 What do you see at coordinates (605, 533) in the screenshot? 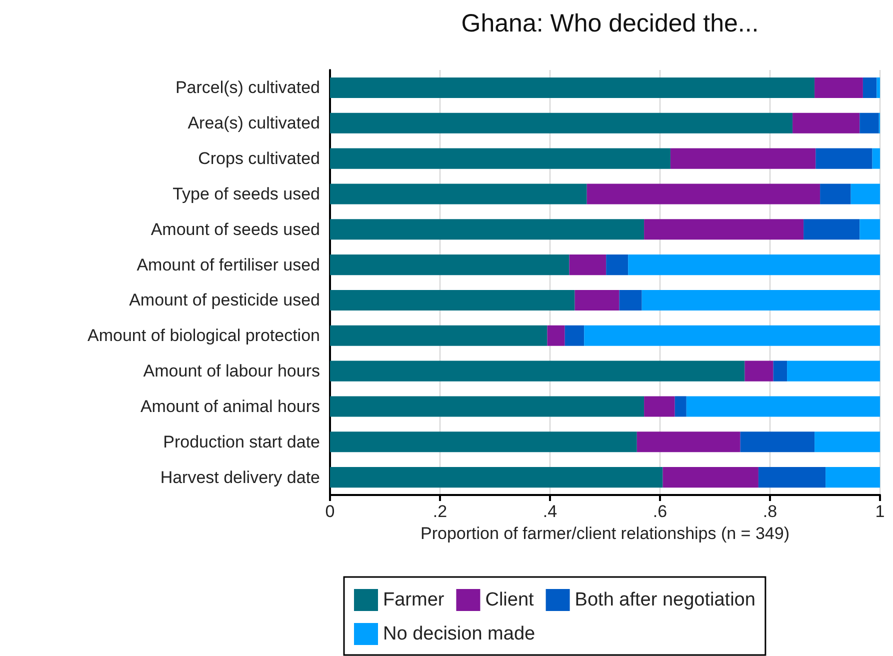
I see `x-axis-title: Proportion of farmer/client relationships (n = 349)` at bounding box center [605, 533].